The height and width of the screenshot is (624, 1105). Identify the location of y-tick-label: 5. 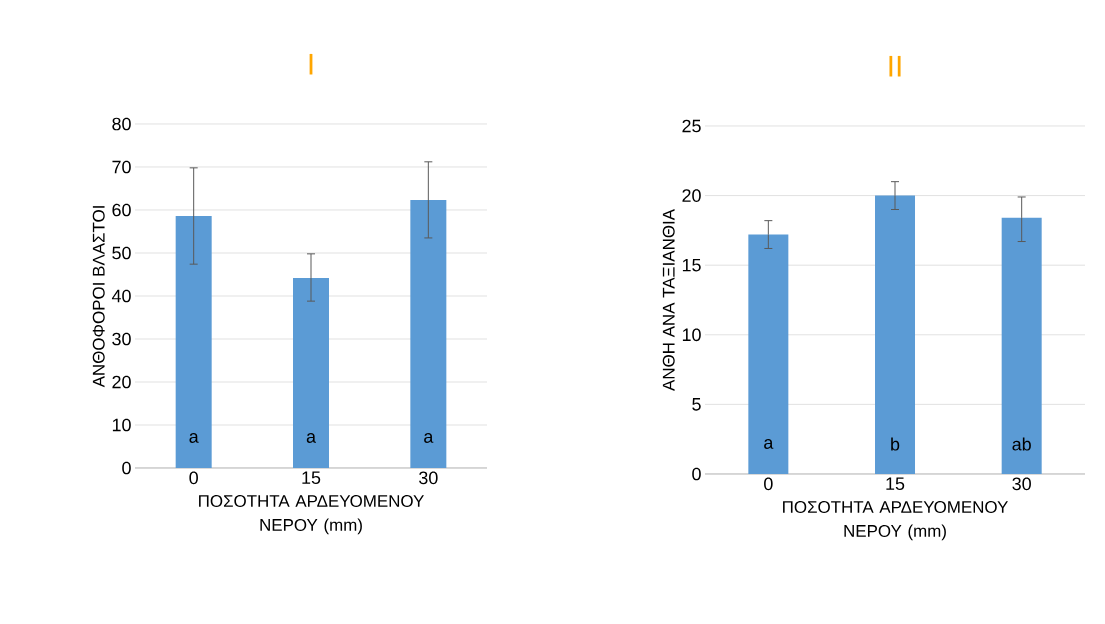
(696, 404).